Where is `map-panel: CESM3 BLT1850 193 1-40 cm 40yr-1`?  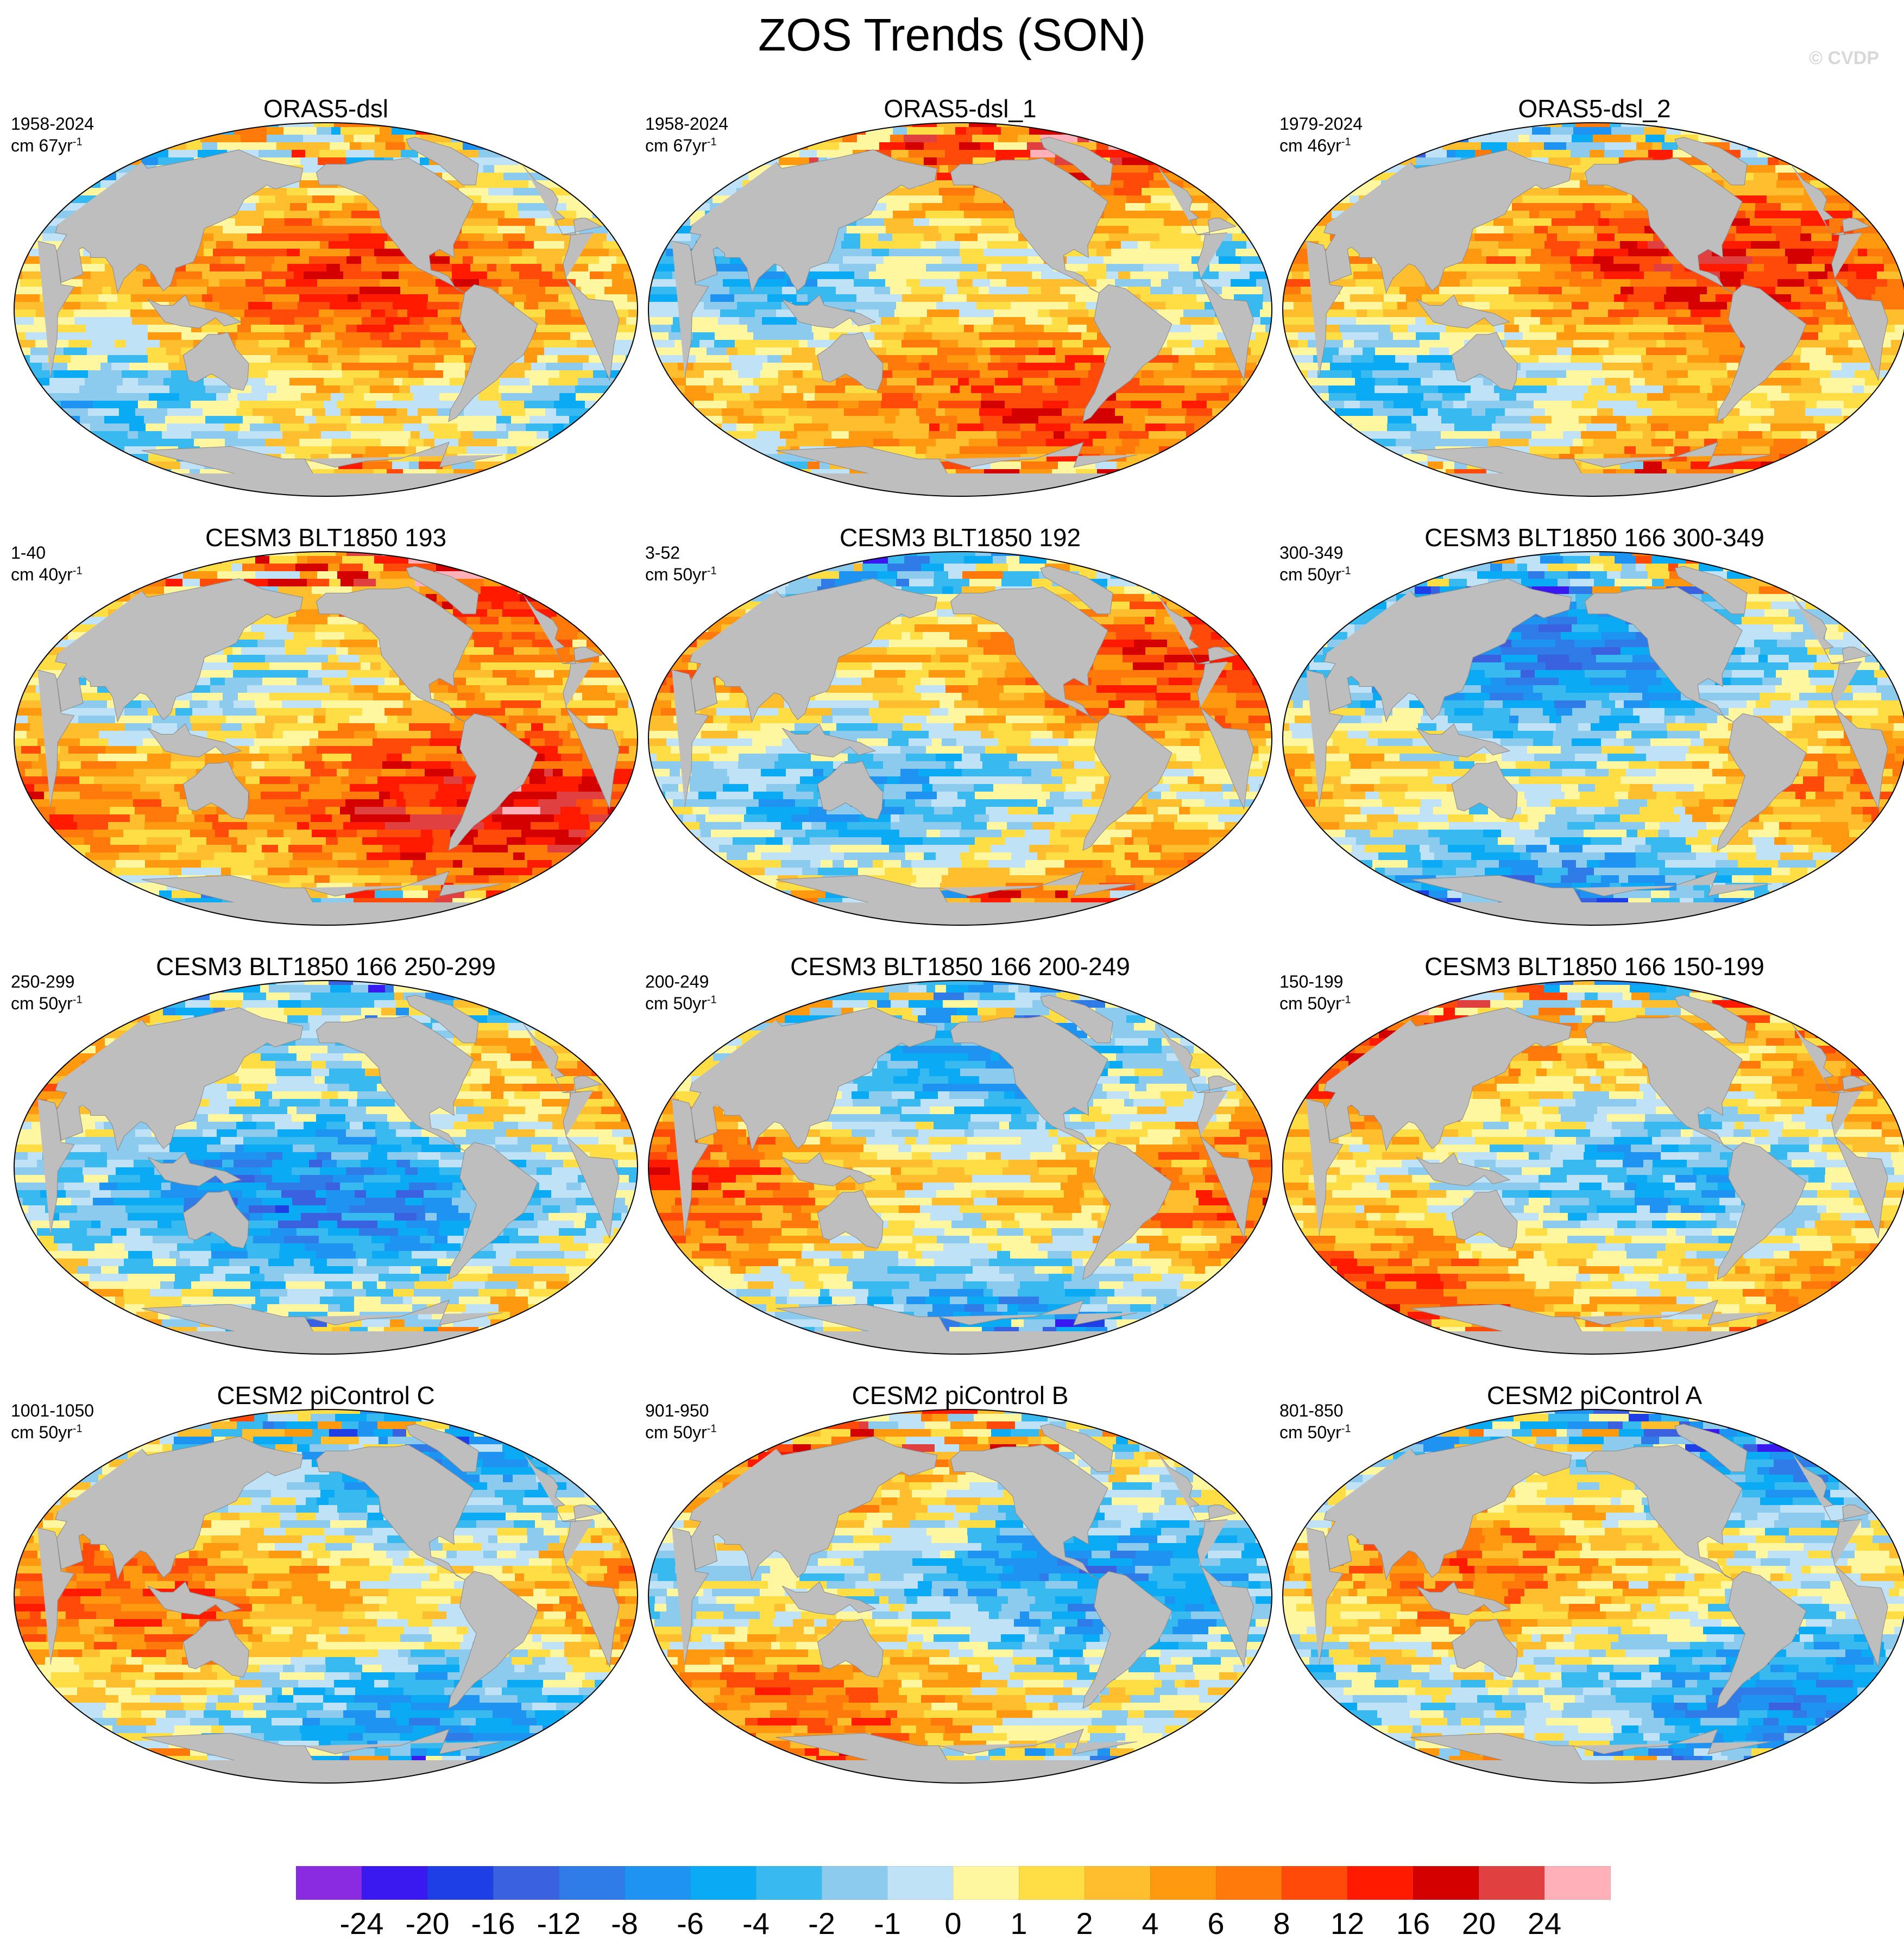 map-panel: CESM3 BLT1850 193 1-40 cm 40yr-1 is located at coordinates (326, 727).